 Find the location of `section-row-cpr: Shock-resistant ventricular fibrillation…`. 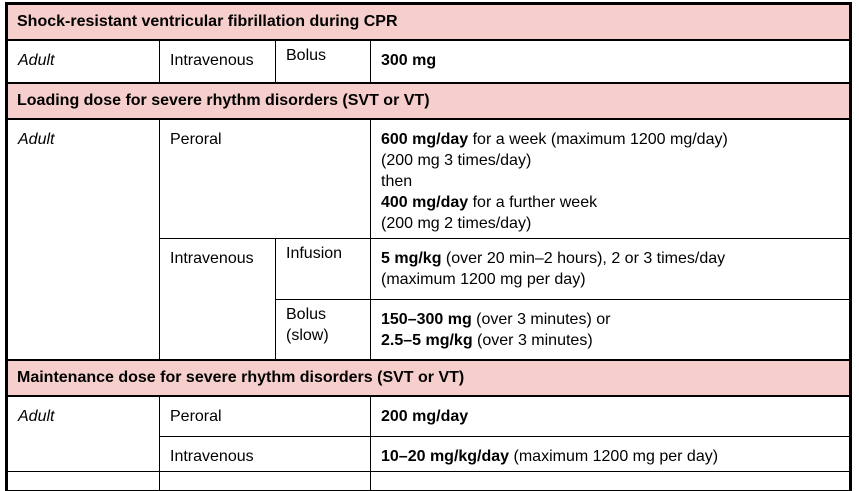

section-row-cpr: Shock-resistant ventricular fibrillation… is located at coordinates (428, 21).